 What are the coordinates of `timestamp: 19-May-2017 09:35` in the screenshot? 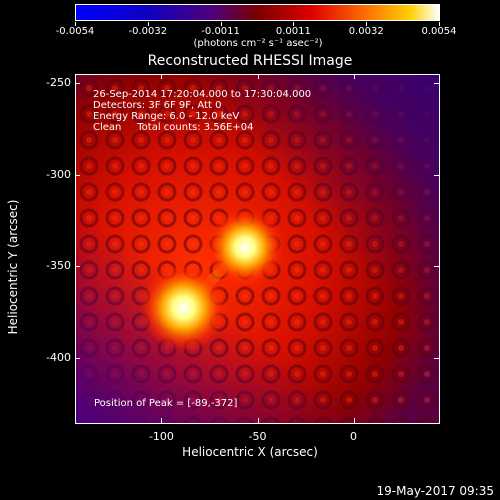 It's located at (435, 491).